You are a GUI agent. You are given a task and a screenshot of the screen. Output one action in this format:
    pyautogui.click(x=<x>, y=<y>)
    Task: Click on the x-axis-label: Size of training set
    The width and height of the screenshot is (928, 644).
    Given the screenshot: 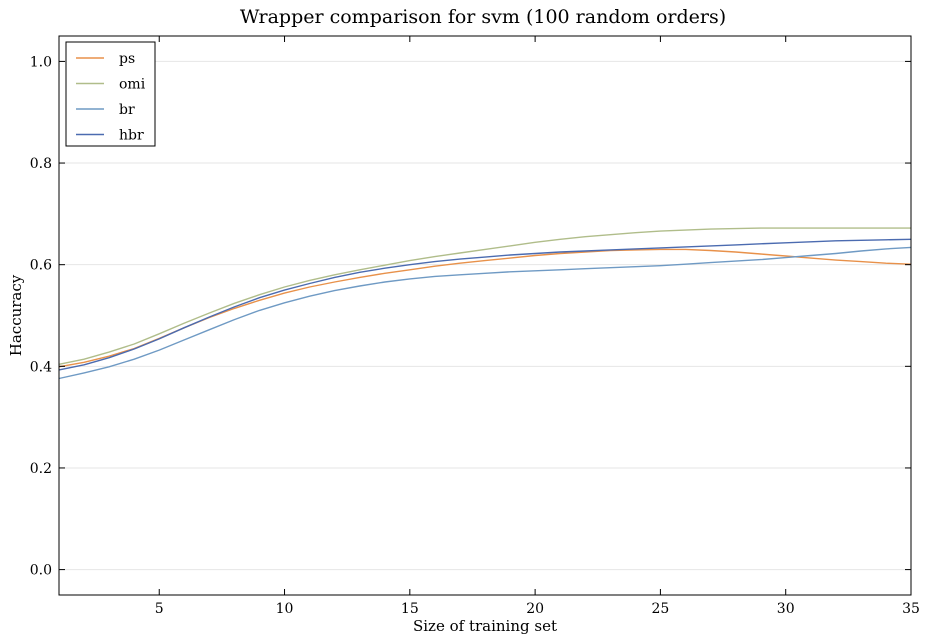 What is the action you would take?
    pyautogui.click(x=485, y=626)
    